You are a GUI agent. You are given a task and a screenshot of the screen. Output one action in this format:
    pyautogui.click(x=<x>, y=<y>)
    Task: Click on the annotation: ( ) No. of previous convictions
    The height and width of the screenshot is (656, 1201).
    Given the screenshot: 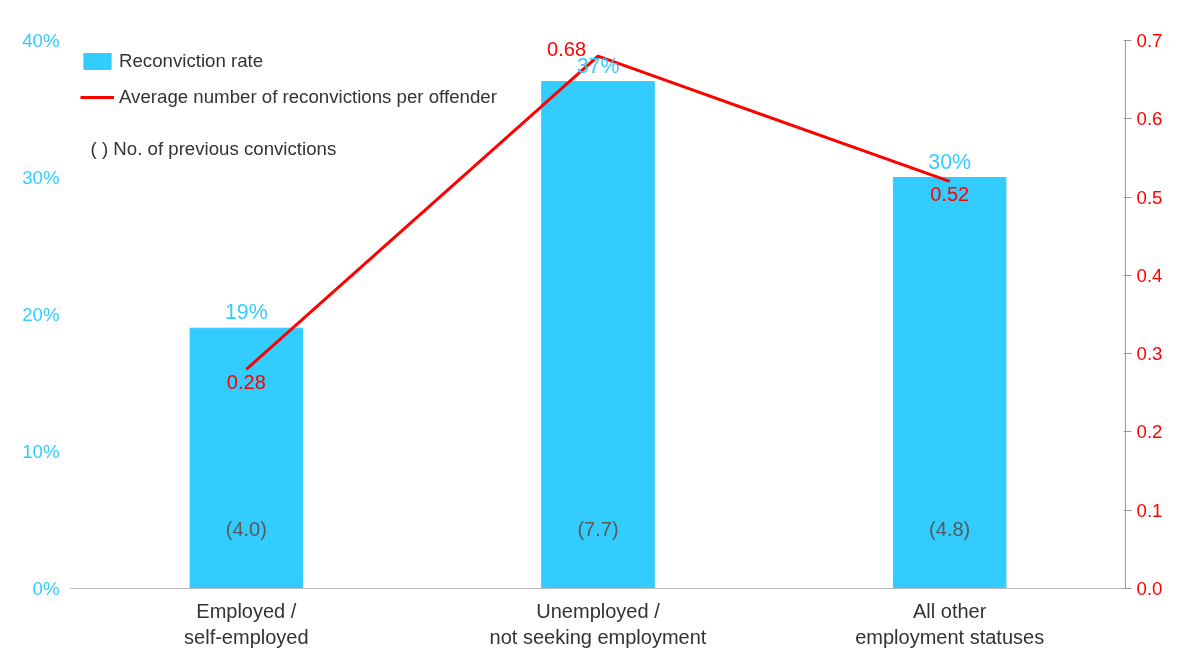 What is the action you would take?
    pyautogui.click(x=213, y=148)
    